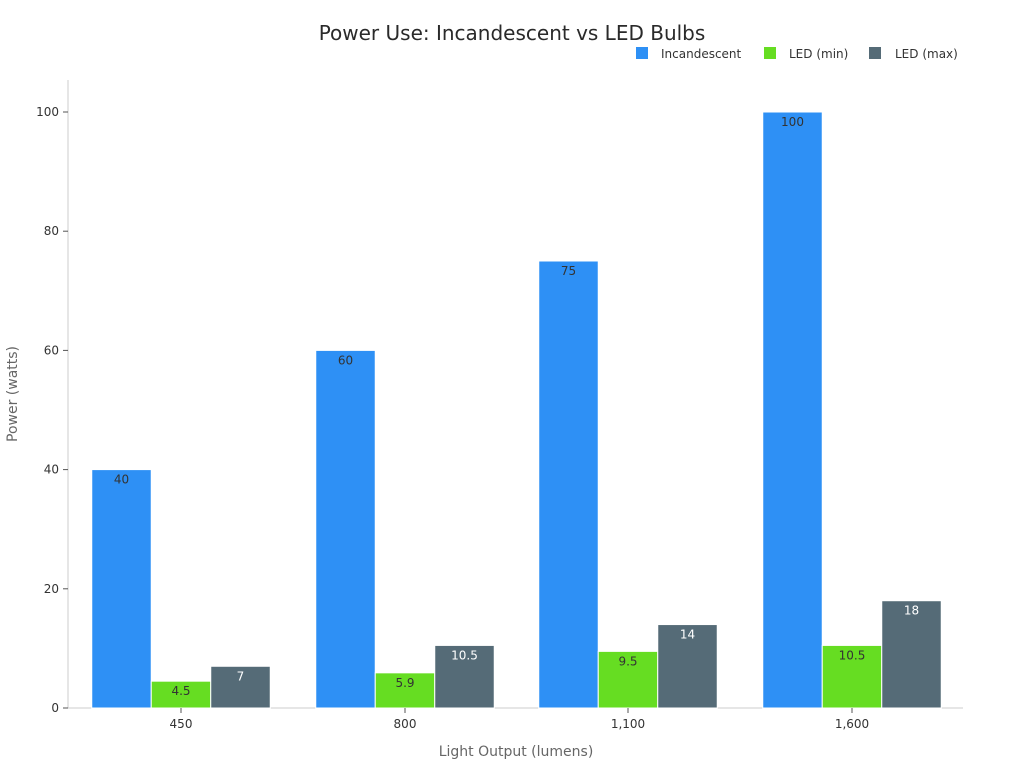 This screenshot has height=772, width=1024. I want to click on legend-label: Incandescent, so click(701, 54).